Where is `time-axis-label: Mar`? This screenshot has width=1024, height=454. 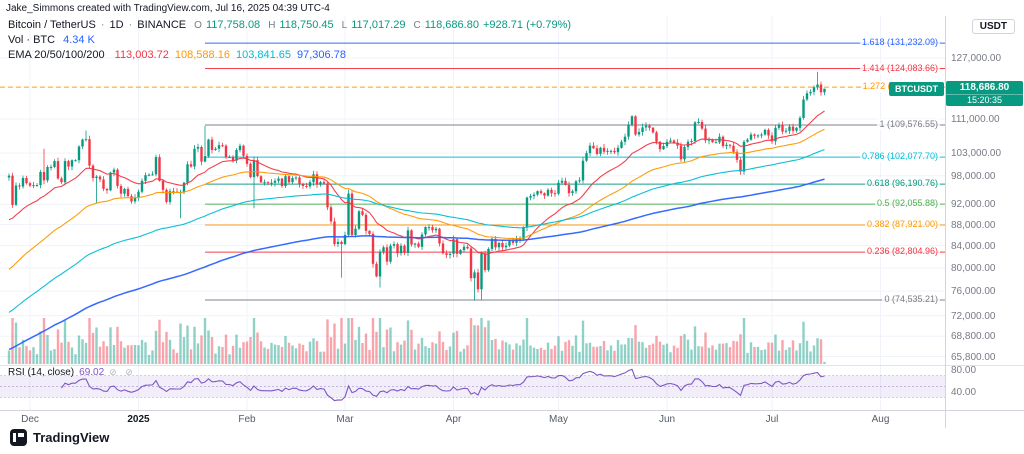 time-axis-label: Mar is located at coordinates (345, 419).